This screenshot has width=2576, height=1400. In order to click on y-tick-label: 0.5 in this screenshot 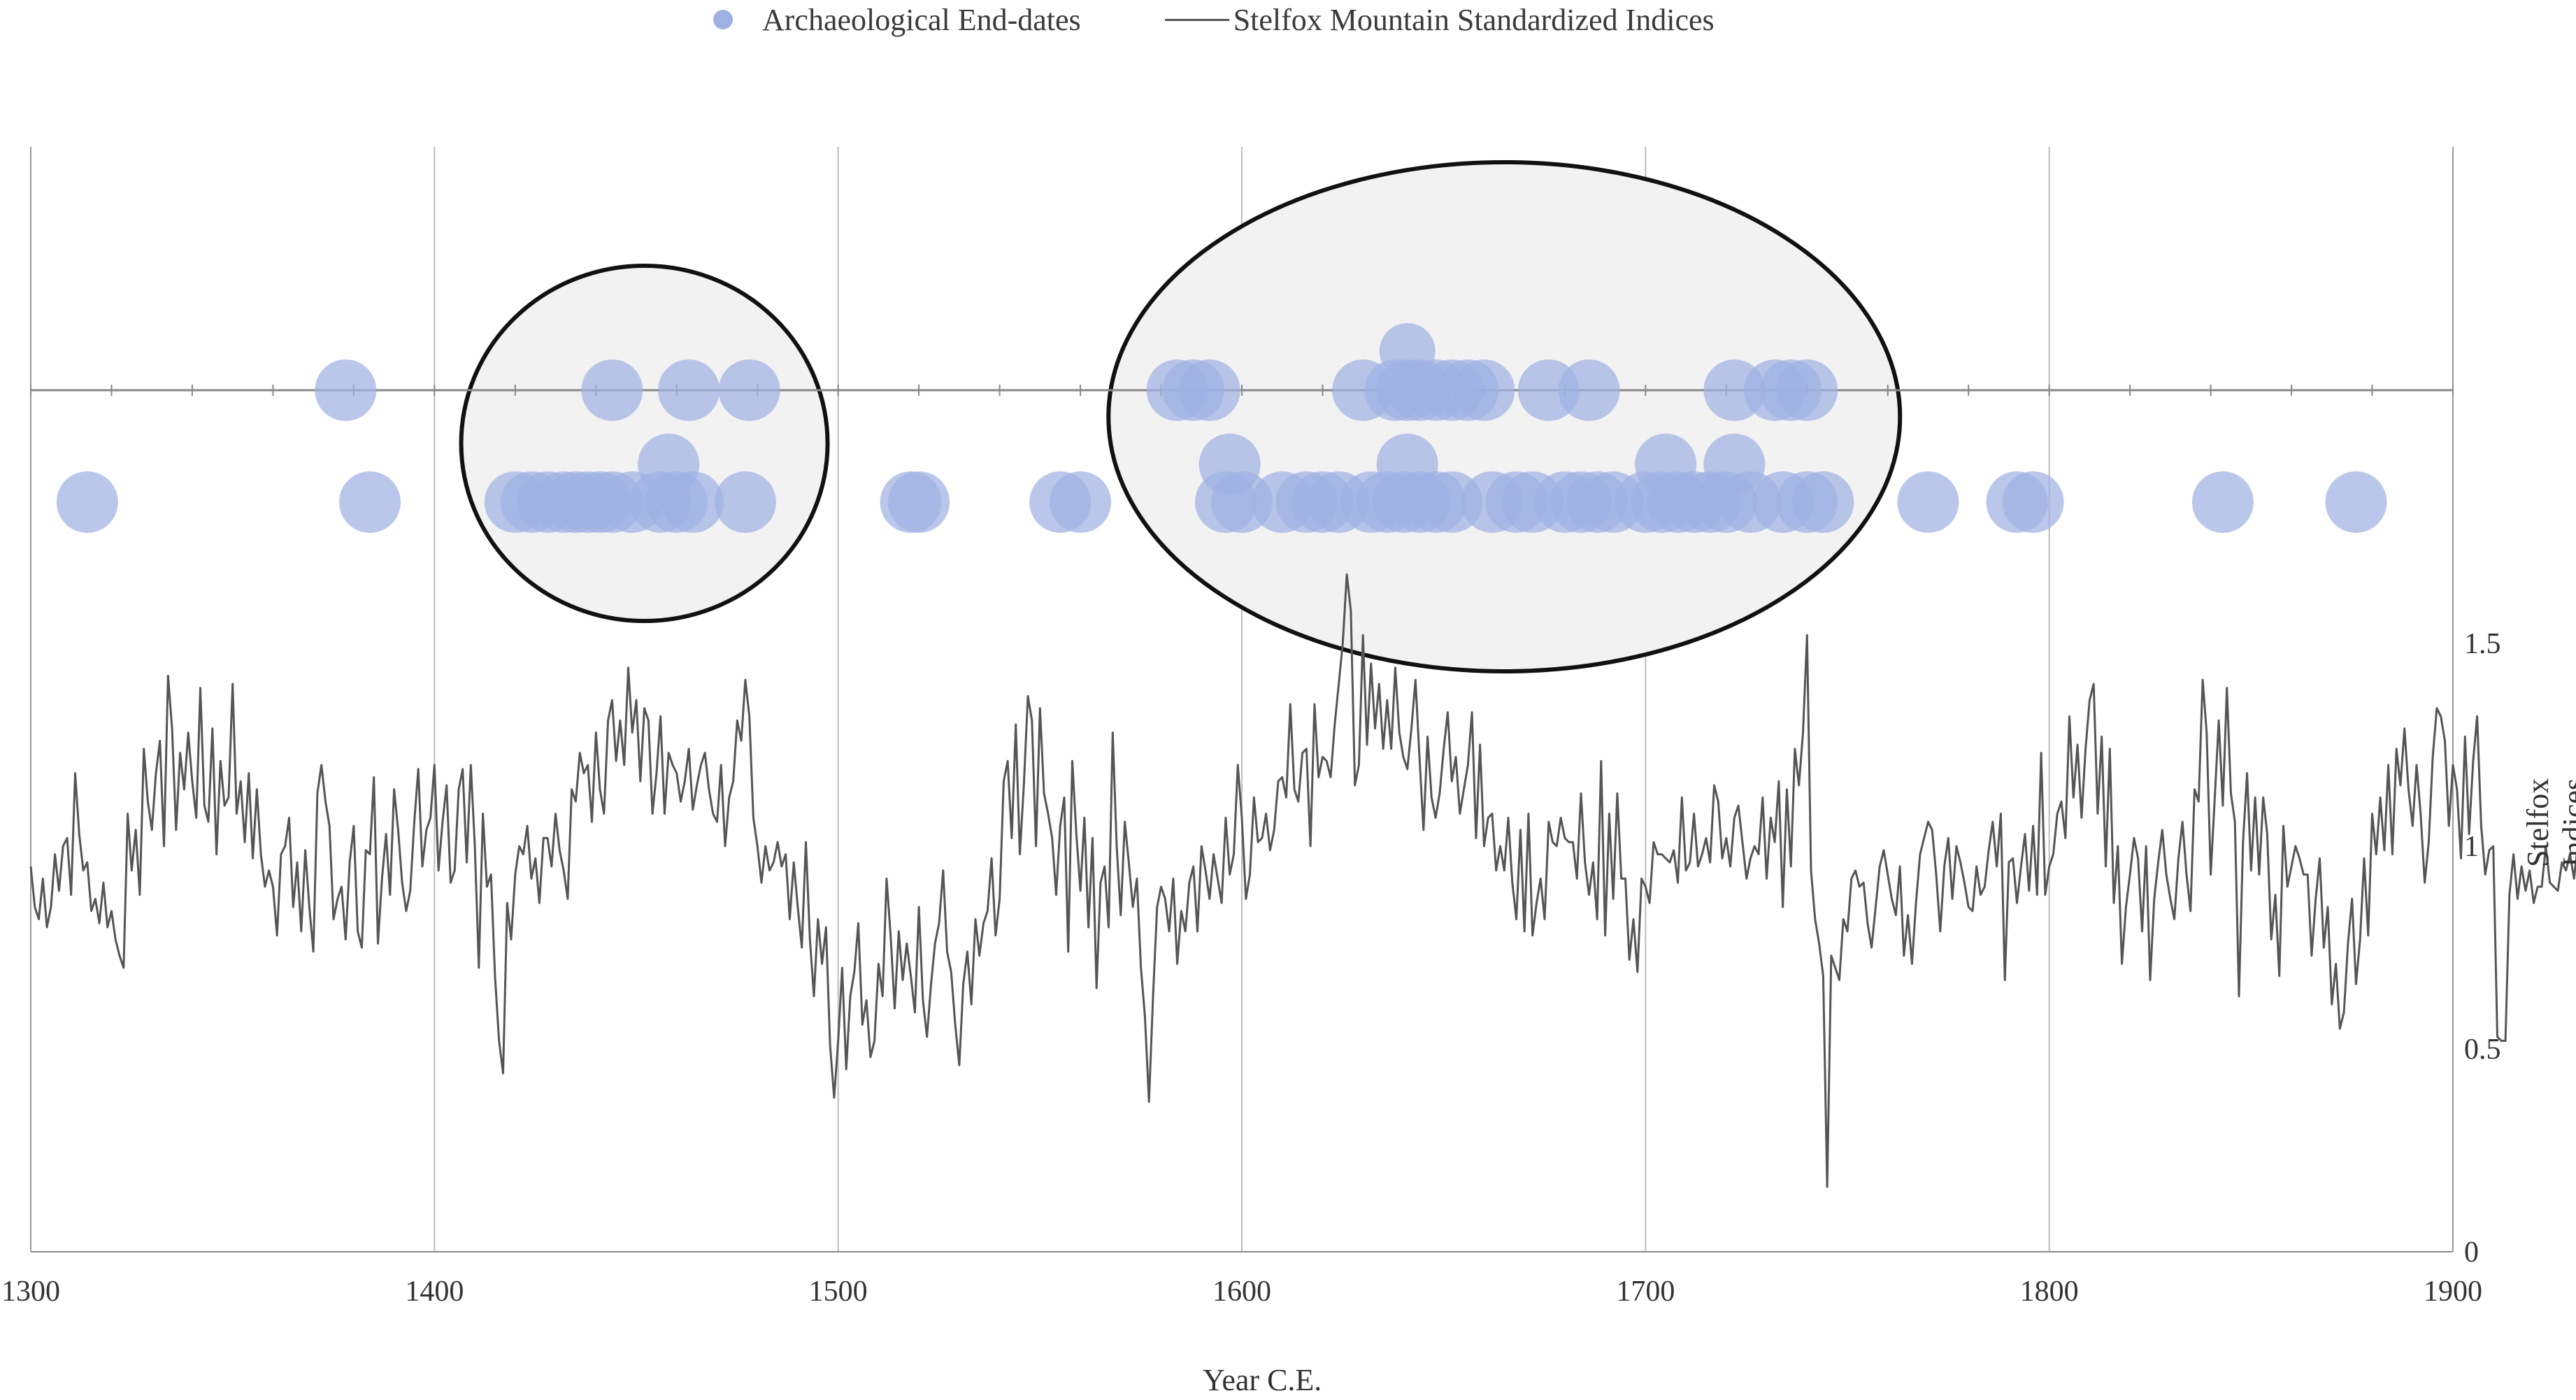, I will do `click(2482, 1050)`.